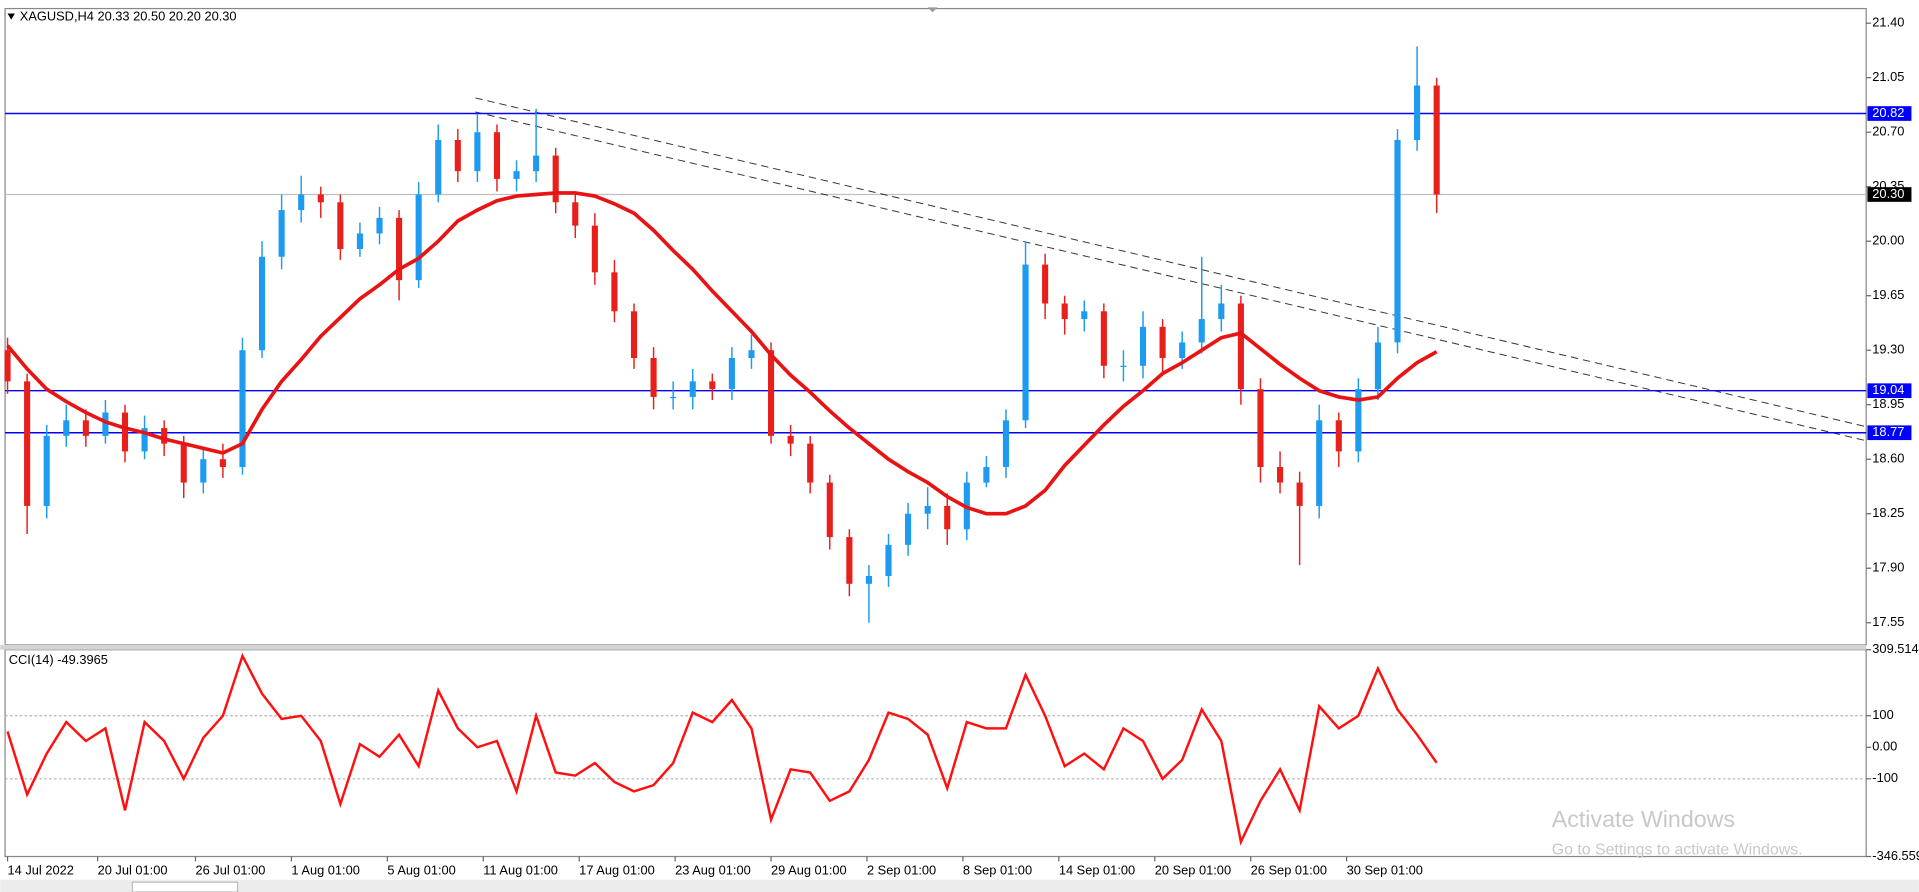 This screenshot has height=892, width=1919. I want to click on chart-title: XAGUSD,H4 20.33 20.50 20.20 20.30, so click(128, 16).